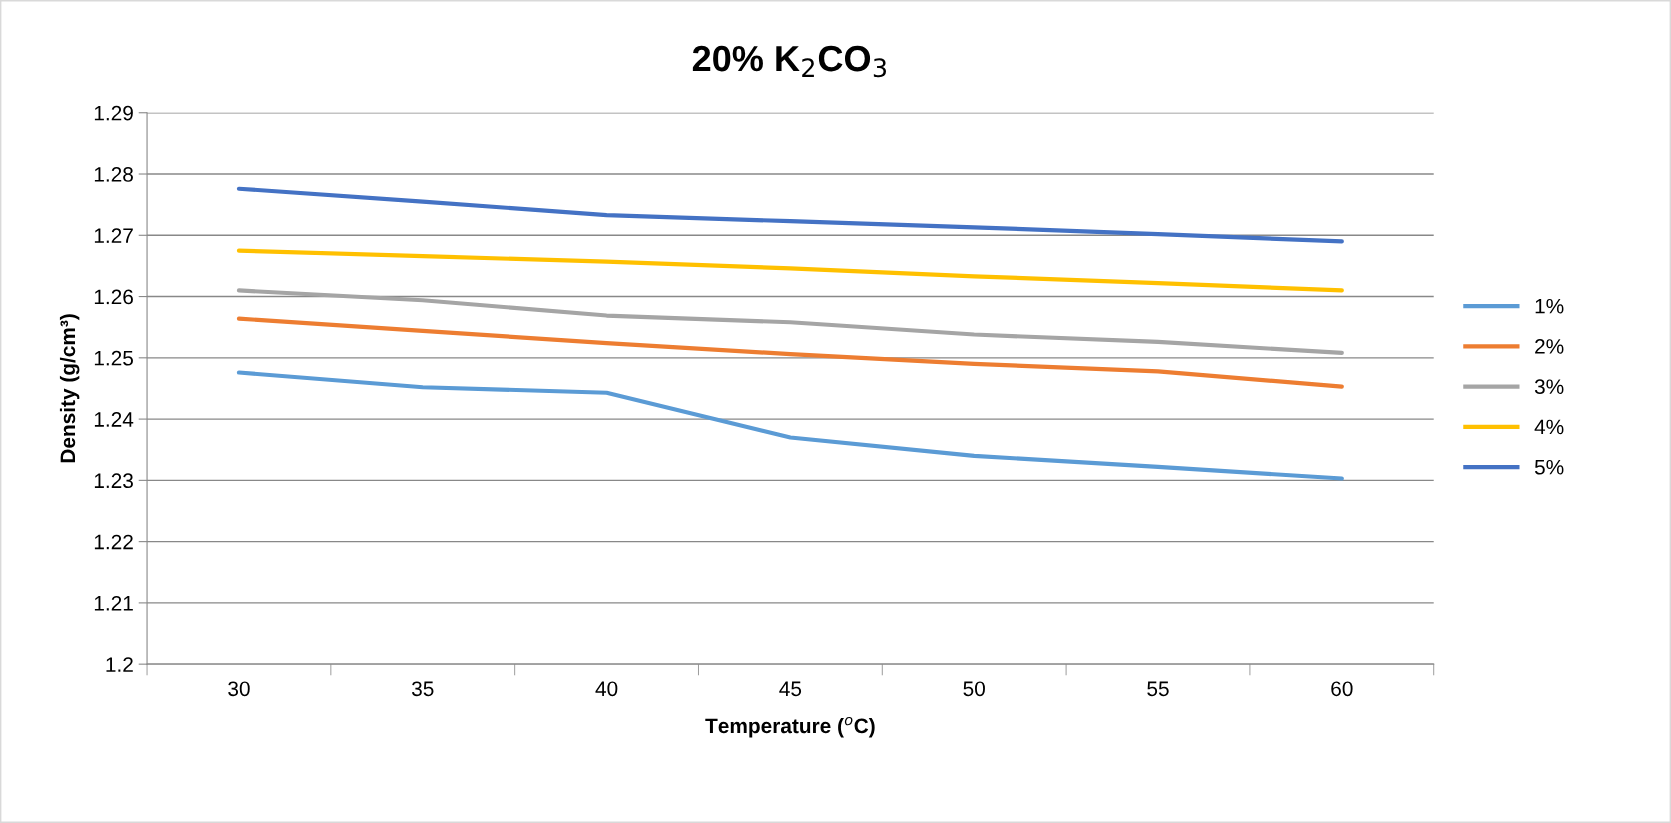 This screenshot has height=823, width=1671. What do you see at coordinates (790, 727) in the screenshot?
I see `x-axis-title: Temperature ($^{o}$C)` at bounding box center [790, 727].